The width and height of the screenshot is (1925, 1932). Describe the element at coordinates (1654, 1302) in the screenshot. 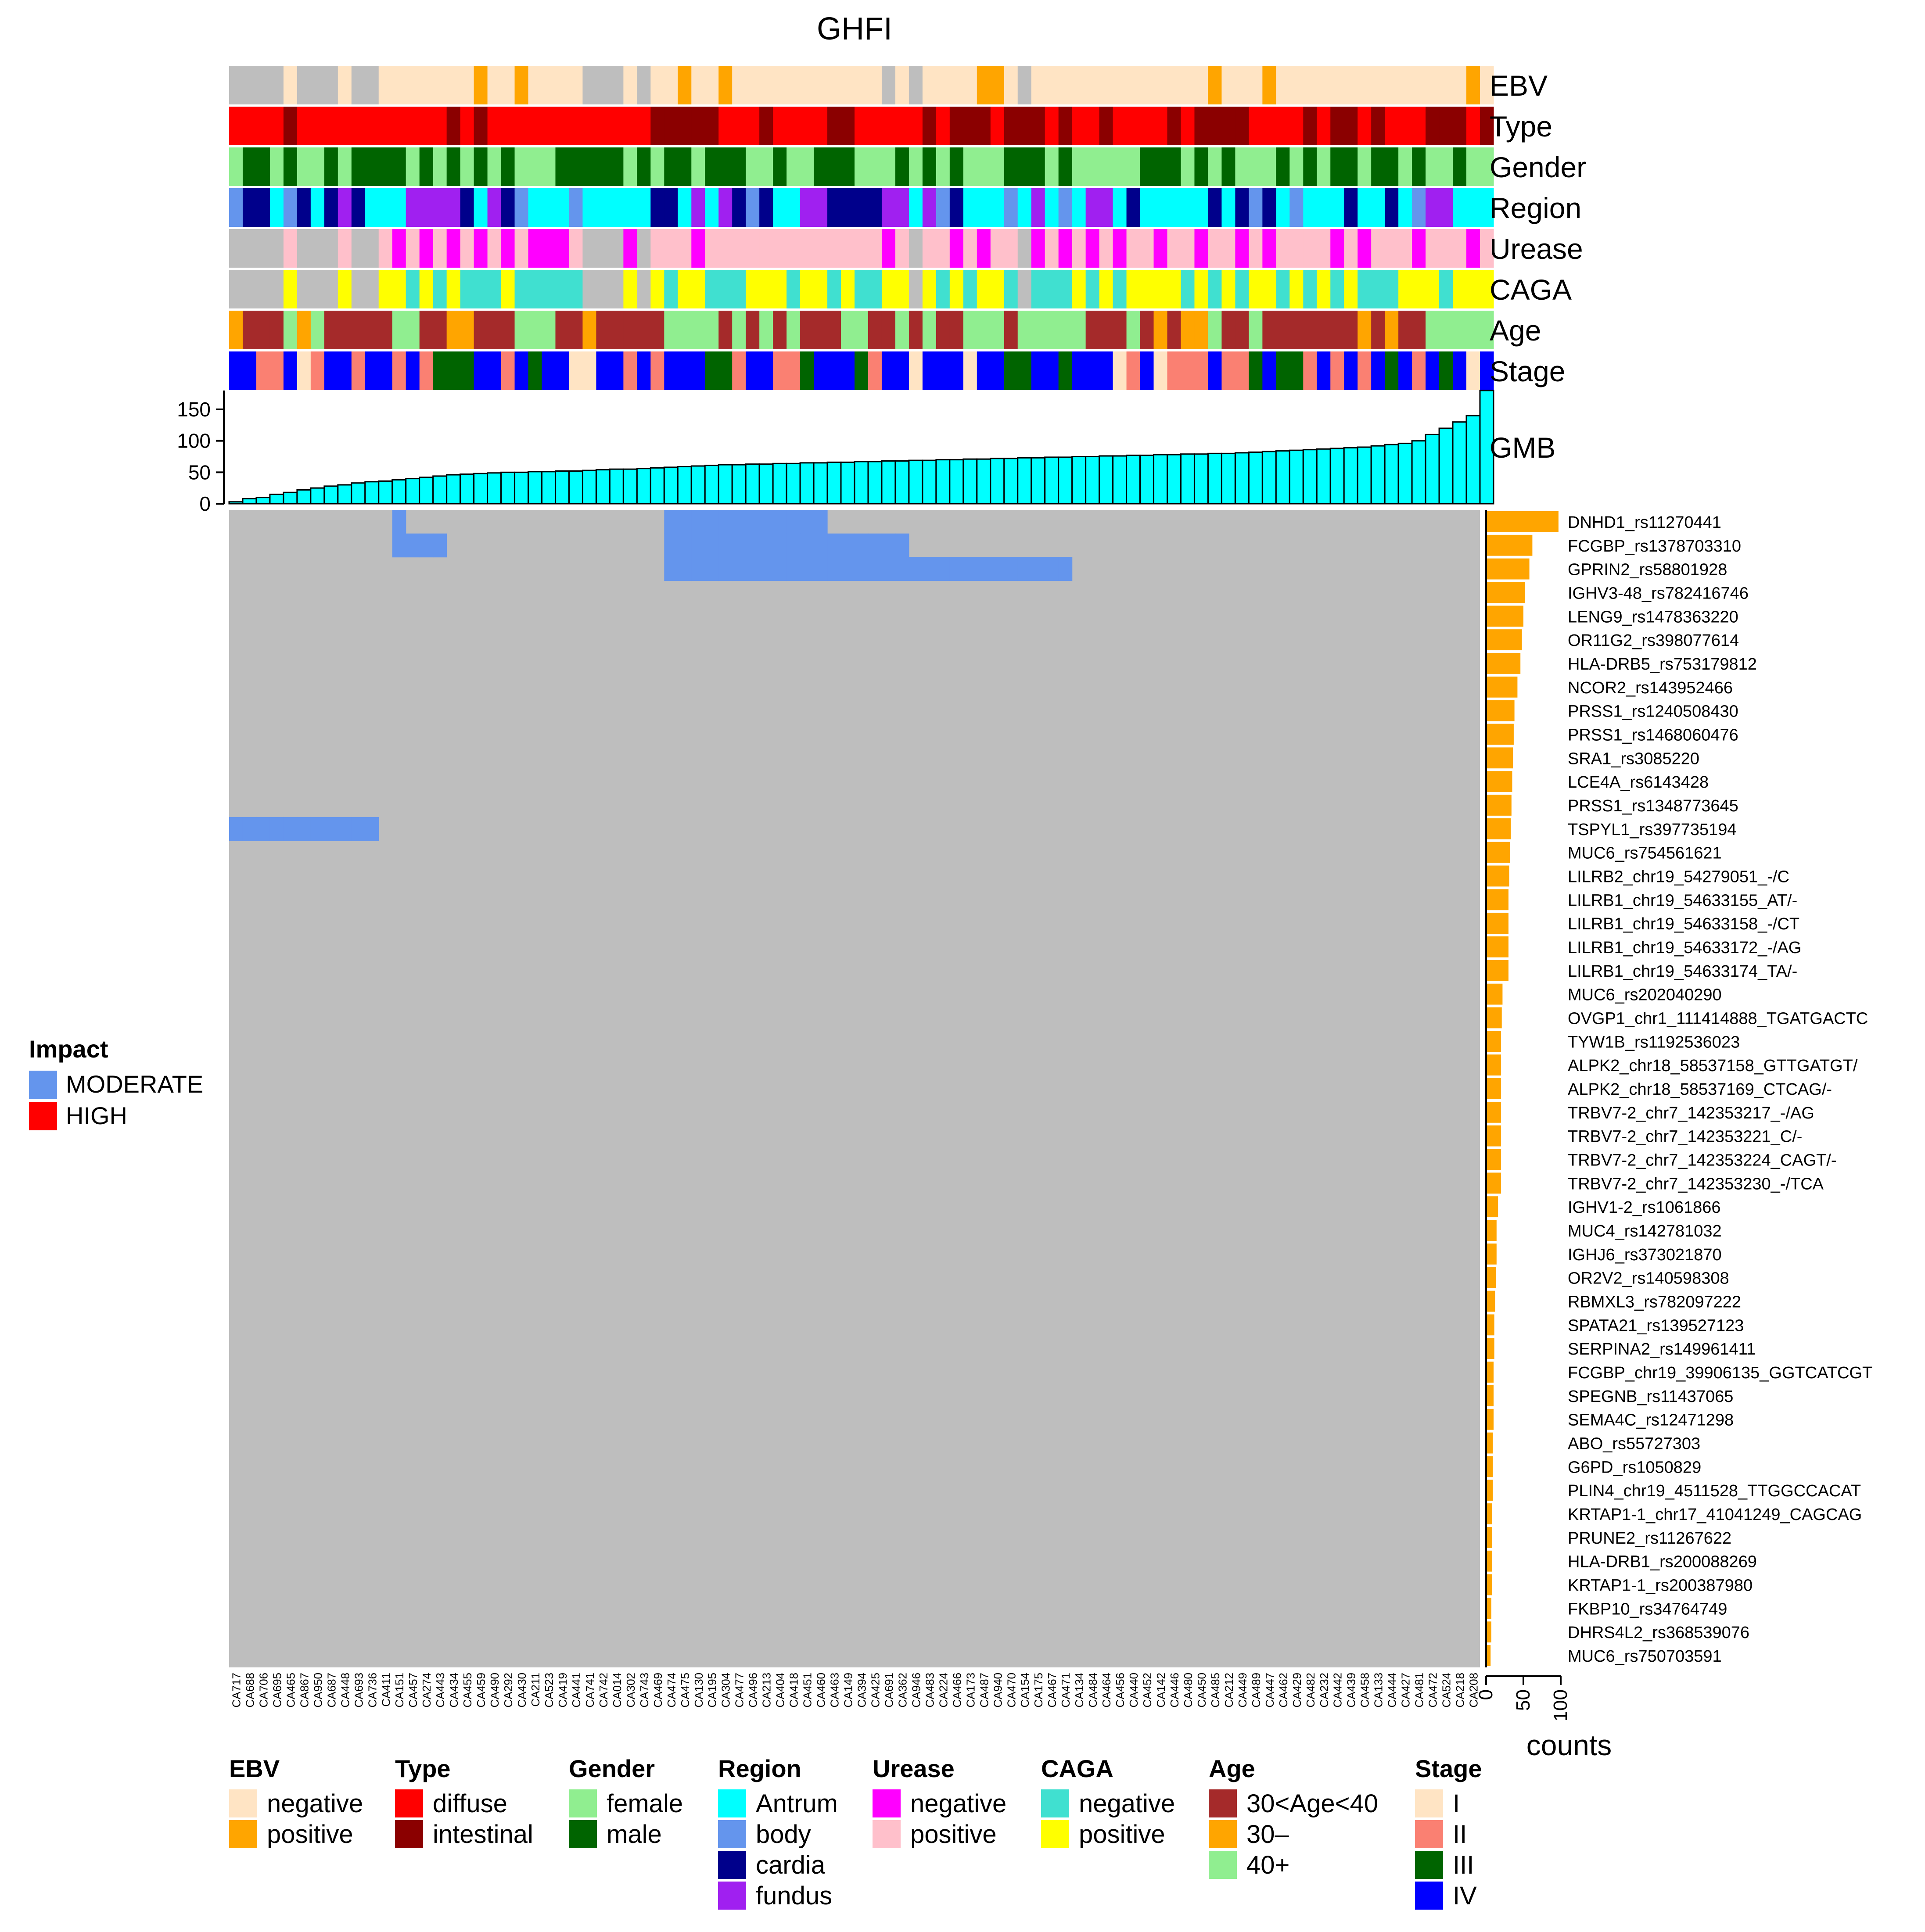

I see `gene-label: RBMXL3_rs782097222` at that location.